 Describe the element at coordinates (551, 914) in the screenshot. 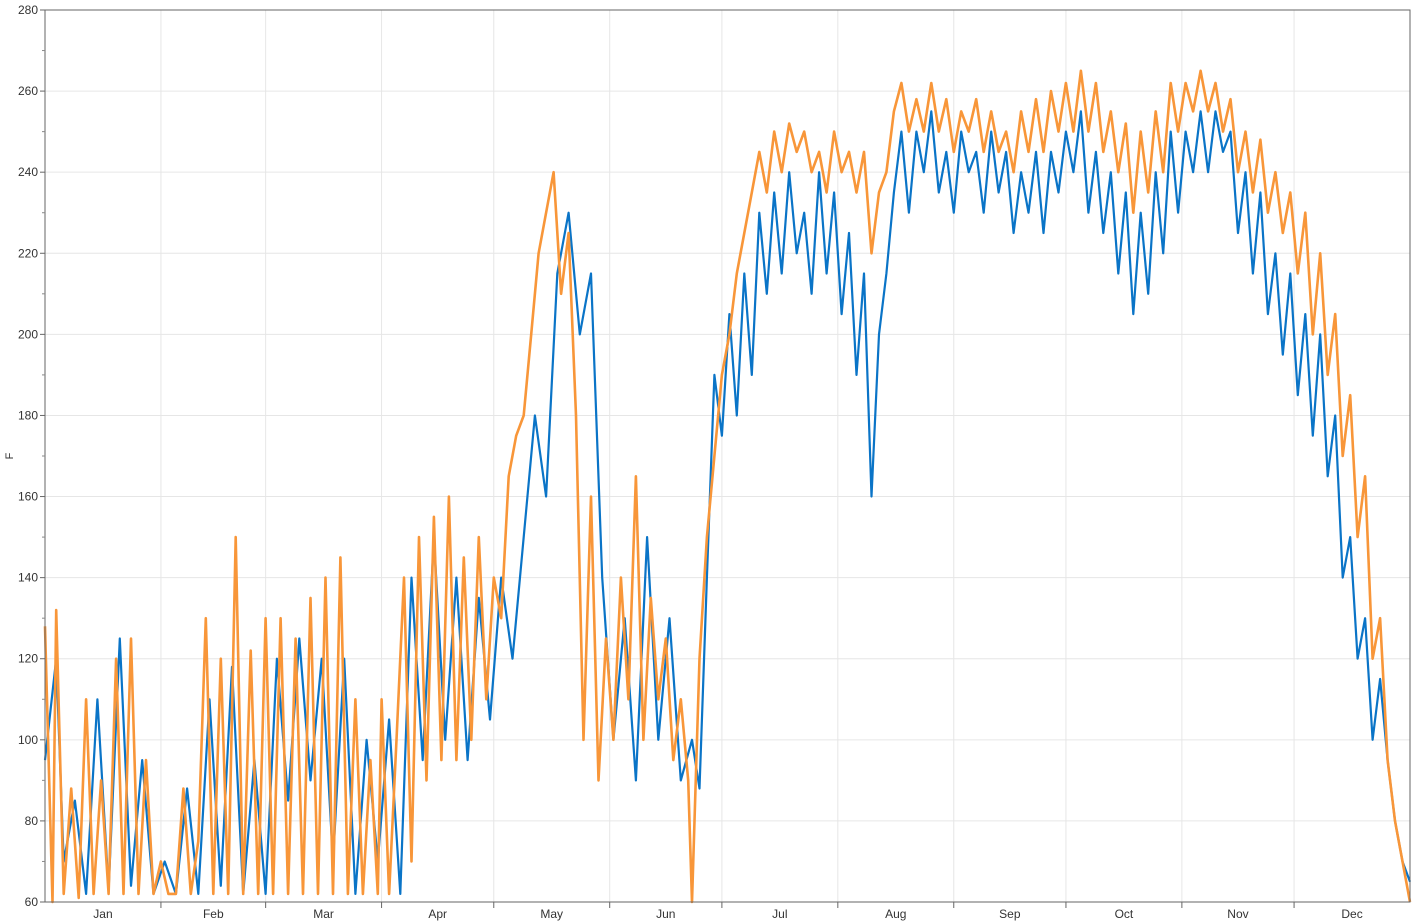

I see `x-tick-label: May` at that location.